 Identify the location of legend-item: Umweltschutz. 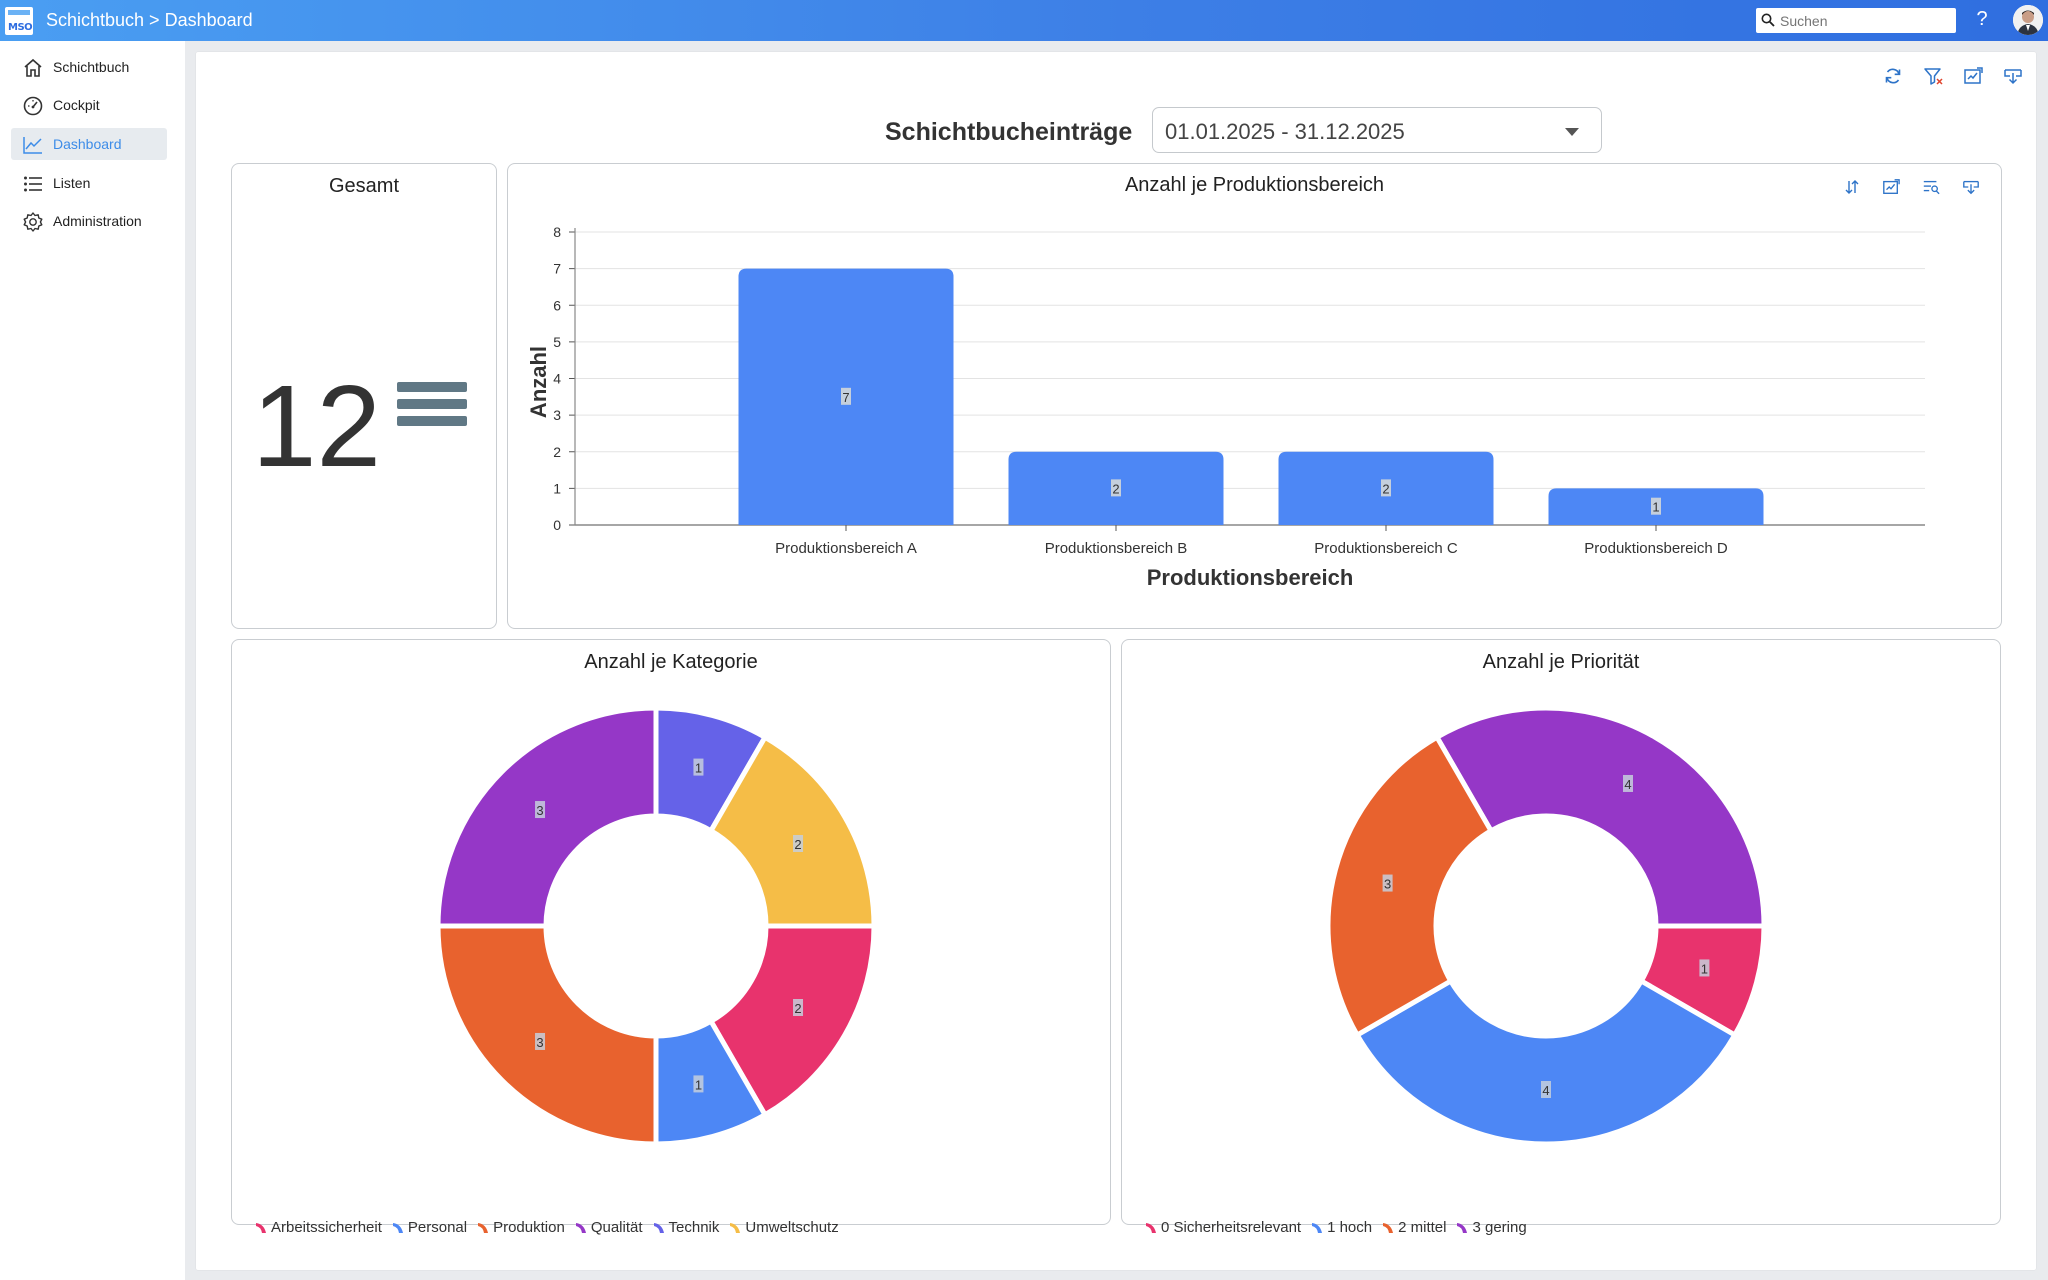
(783, 1227).